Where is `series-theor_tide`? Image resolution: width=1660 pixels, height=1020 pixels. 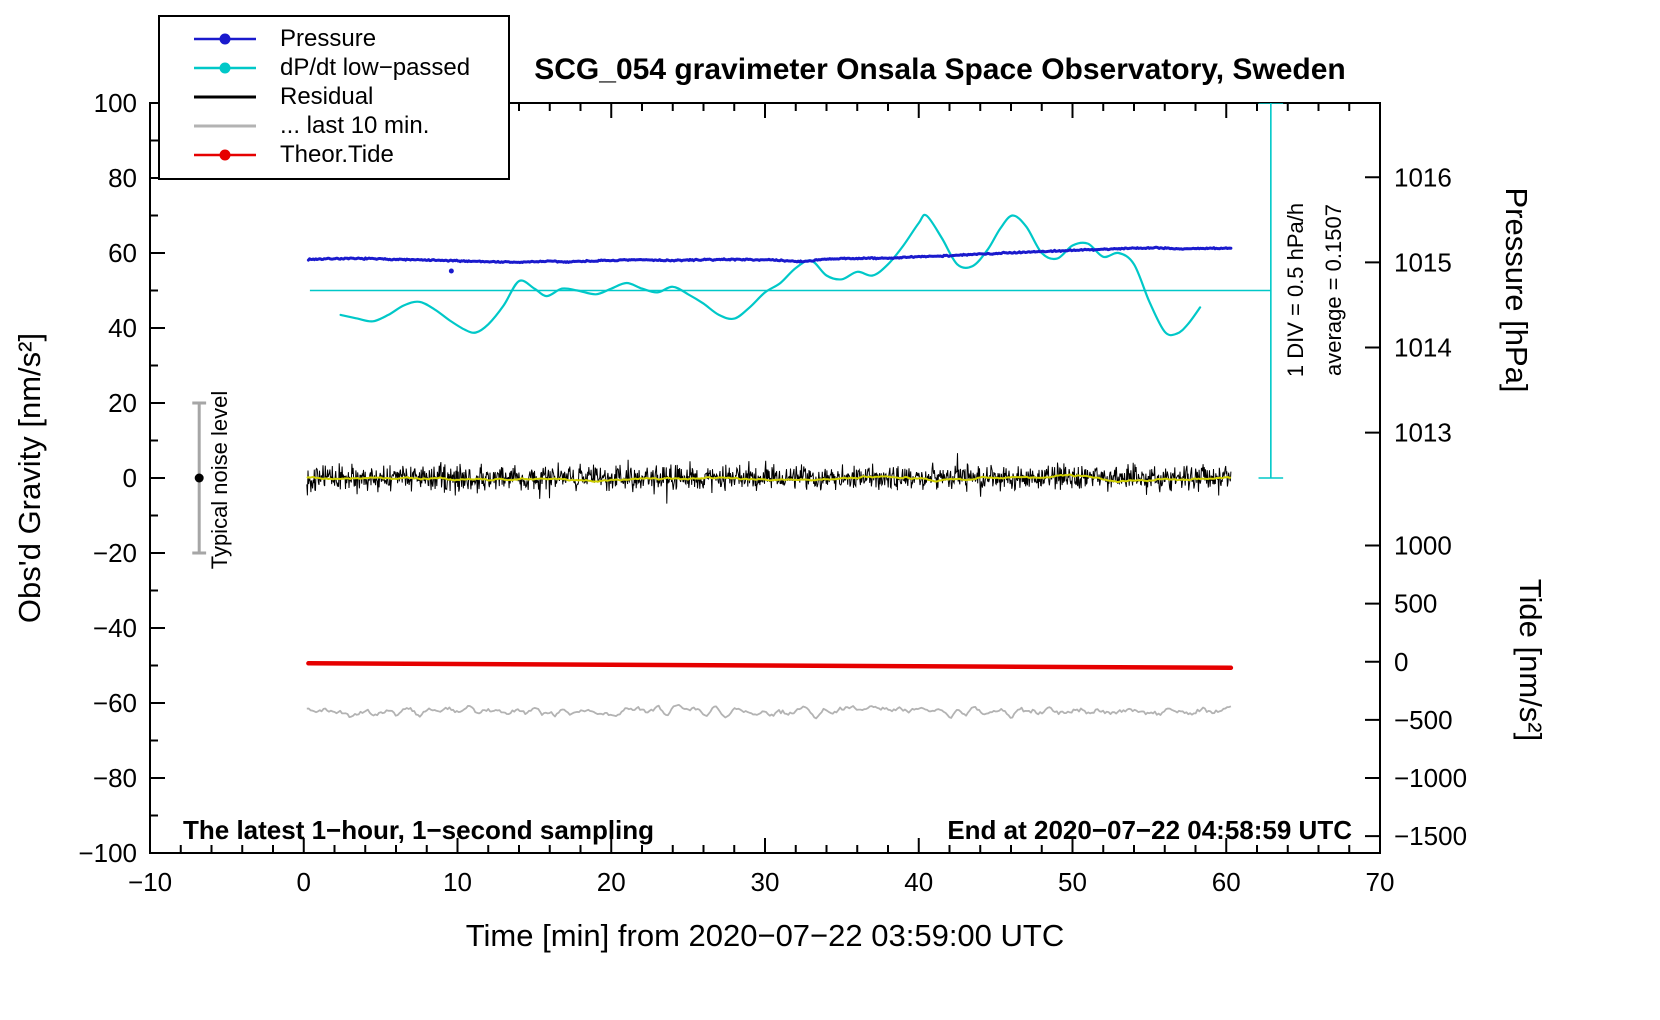
series-theor_tide is located at coordinates (770, 666).